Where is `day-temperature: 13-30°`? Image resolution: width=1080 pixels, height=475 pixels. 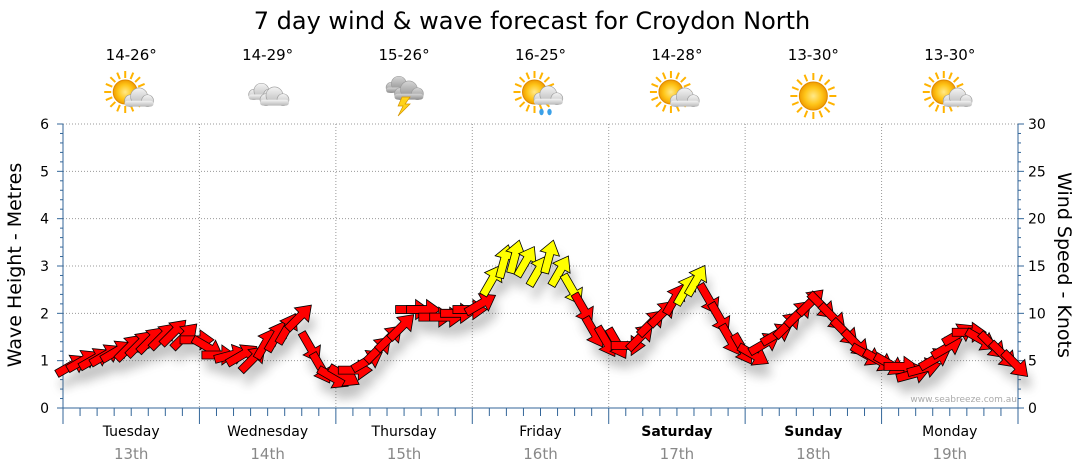
day-temperature: 13-30° is located at coordinates (949, 55).